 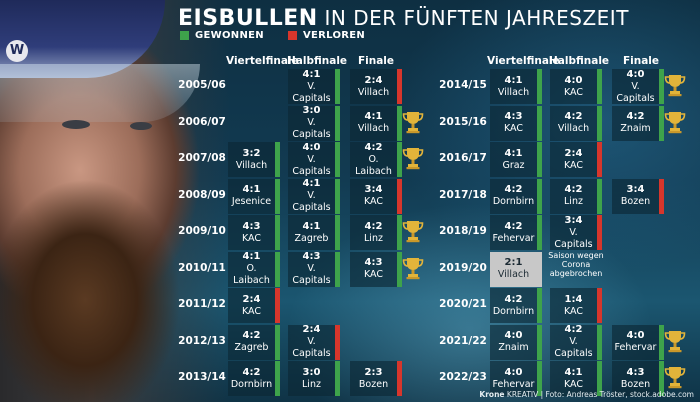 What do you see at coordinates (513, 165) in the screenshot?
I see `opponent-name: Graz` at bounding box center [513, 165].